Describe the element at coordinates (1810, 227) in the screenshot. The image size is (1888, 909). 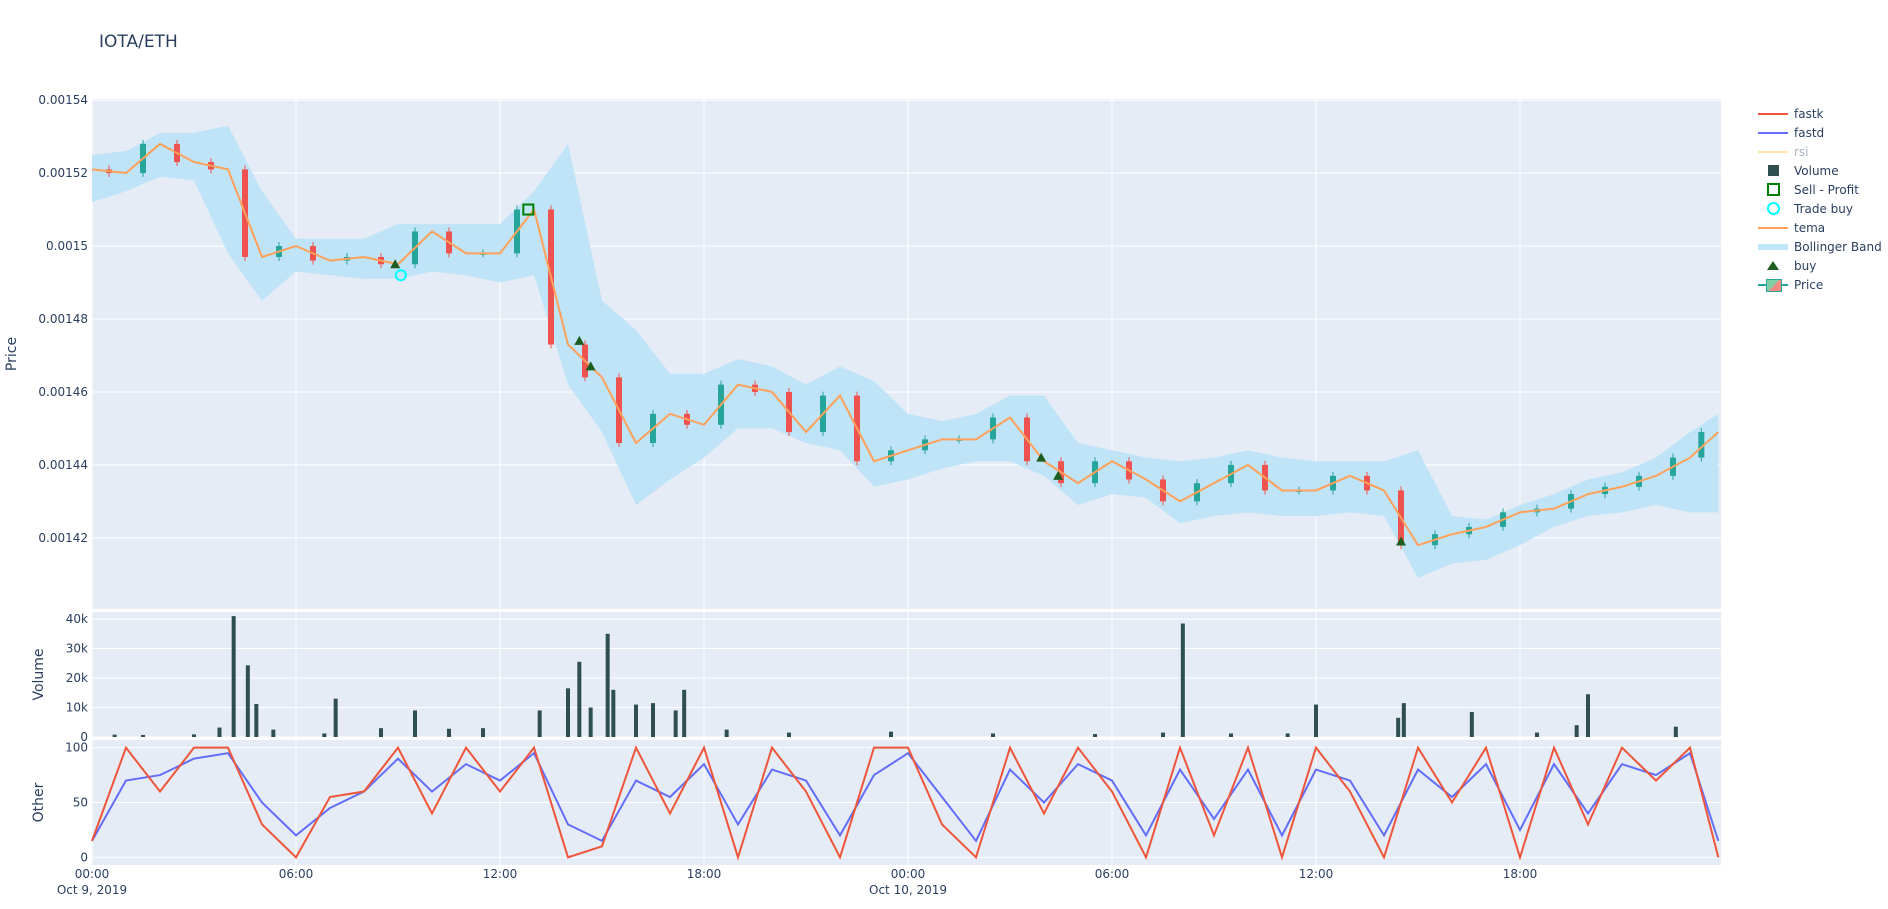
I see `legend-label: tema` at that location.